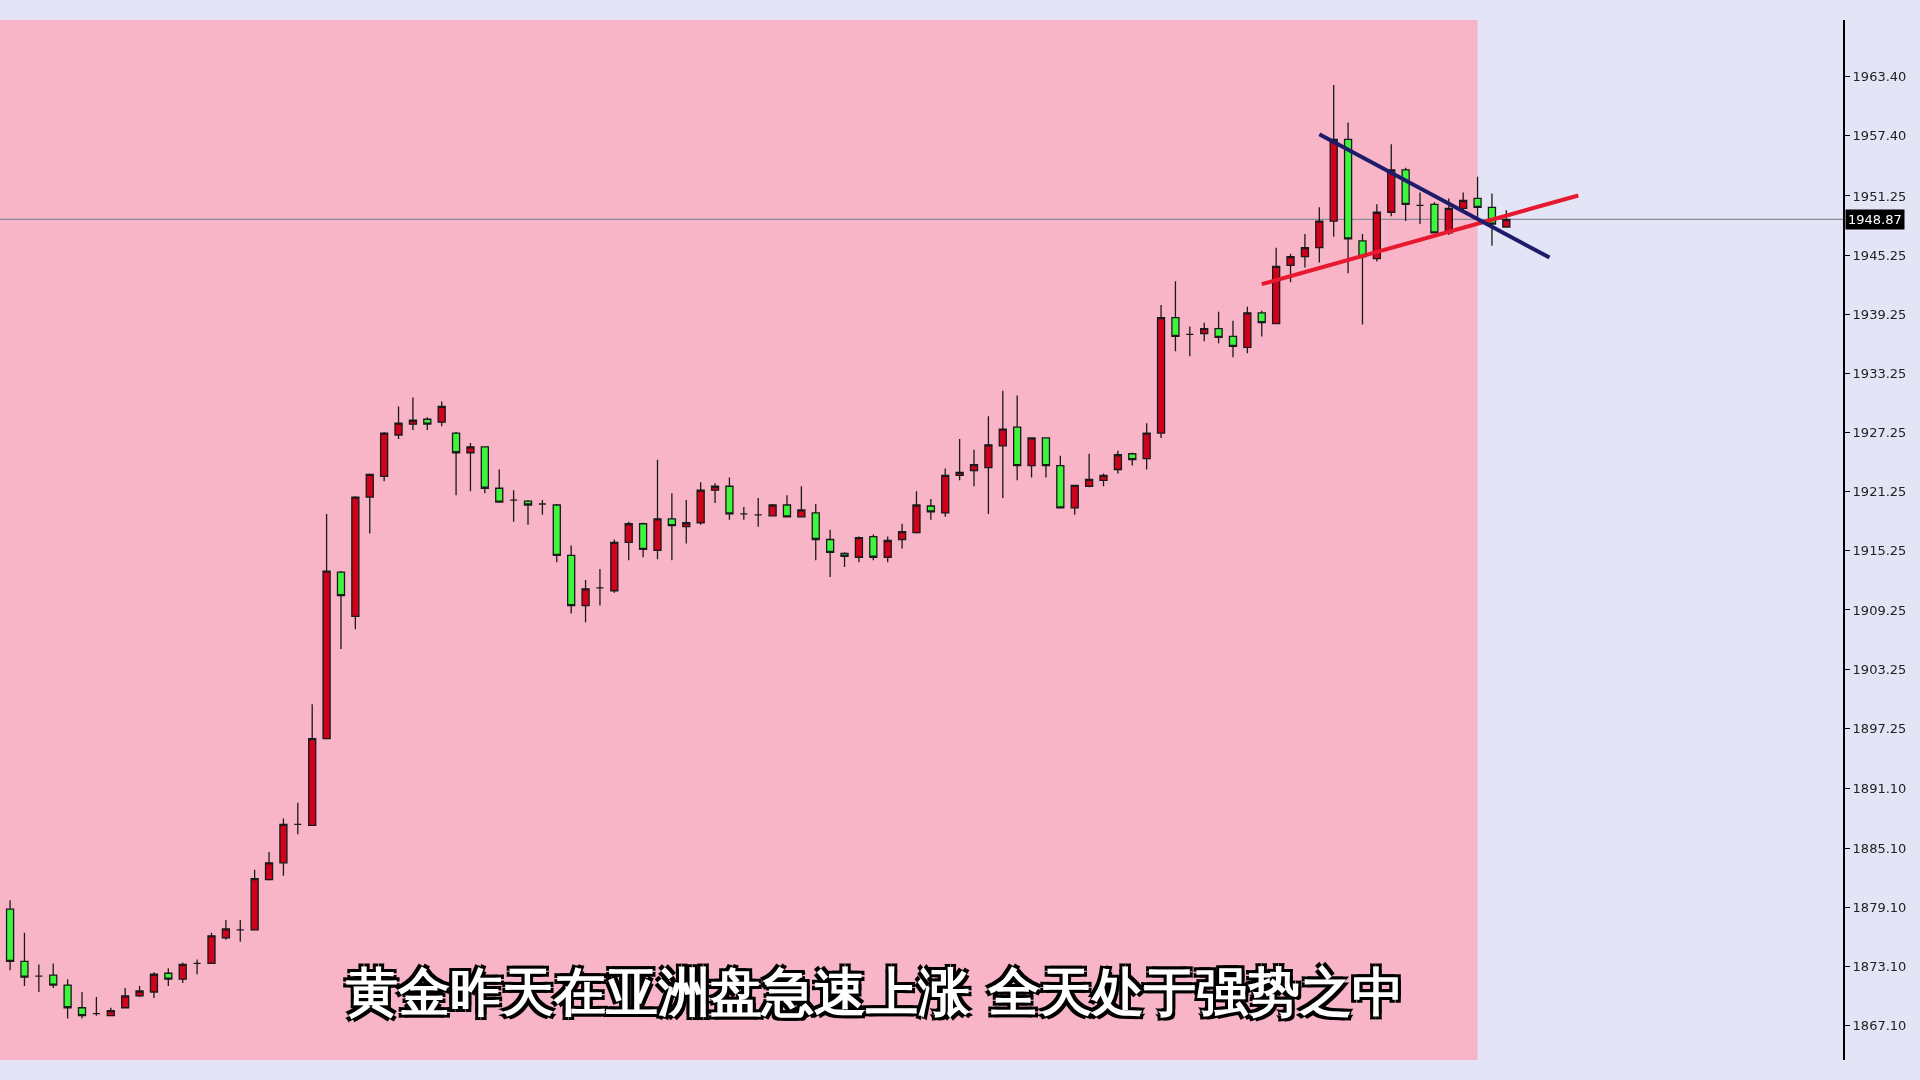  What do you see at coordinates (1879, 848) in the screenshot?
I see `y-tick-label: 1885.10` at bounding box center [1879, 848].